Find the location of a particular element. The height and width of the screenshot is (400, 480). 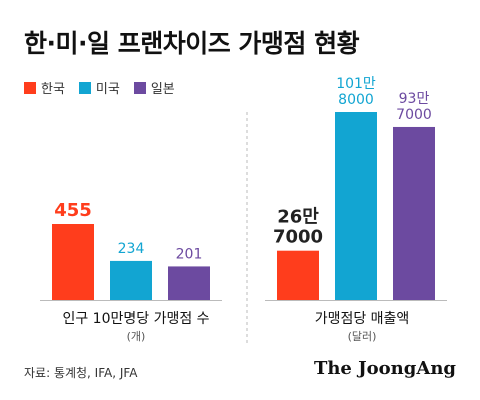

data-label-2-usa-line2: 8000 is located at coordinates (356, 100).